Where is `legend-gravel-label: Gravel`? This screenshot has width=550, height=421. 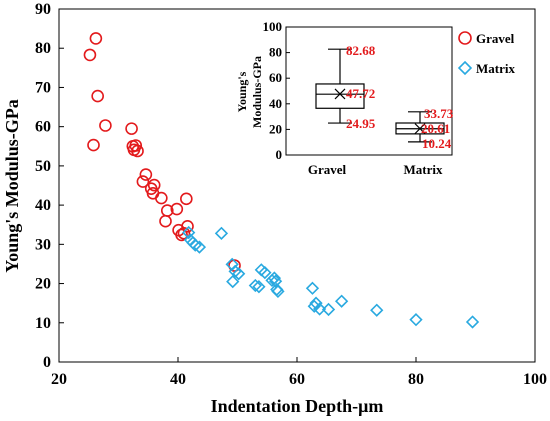
legend-gravel-label: Gravel is located at coordinates (495, 38).